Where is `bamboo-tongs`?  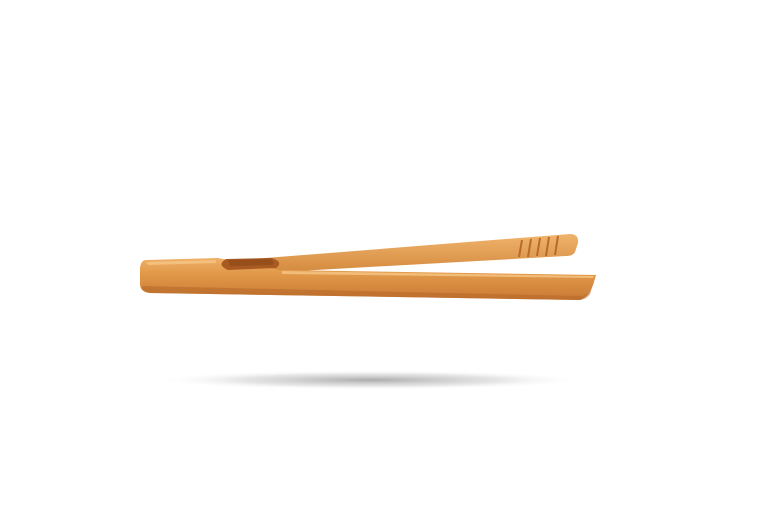
bamboo-tongs is located at coordinates (368, 267).